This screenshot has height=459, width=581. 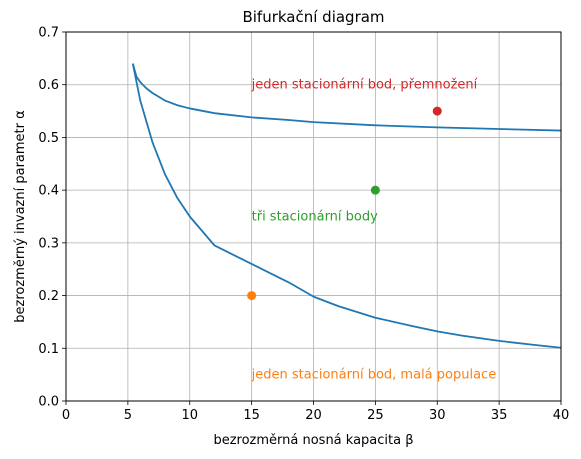 What do you see at coordinates (437, 415) in the screenshot?
I see `x-tick-label: 30` at bounding box center [437, 415].